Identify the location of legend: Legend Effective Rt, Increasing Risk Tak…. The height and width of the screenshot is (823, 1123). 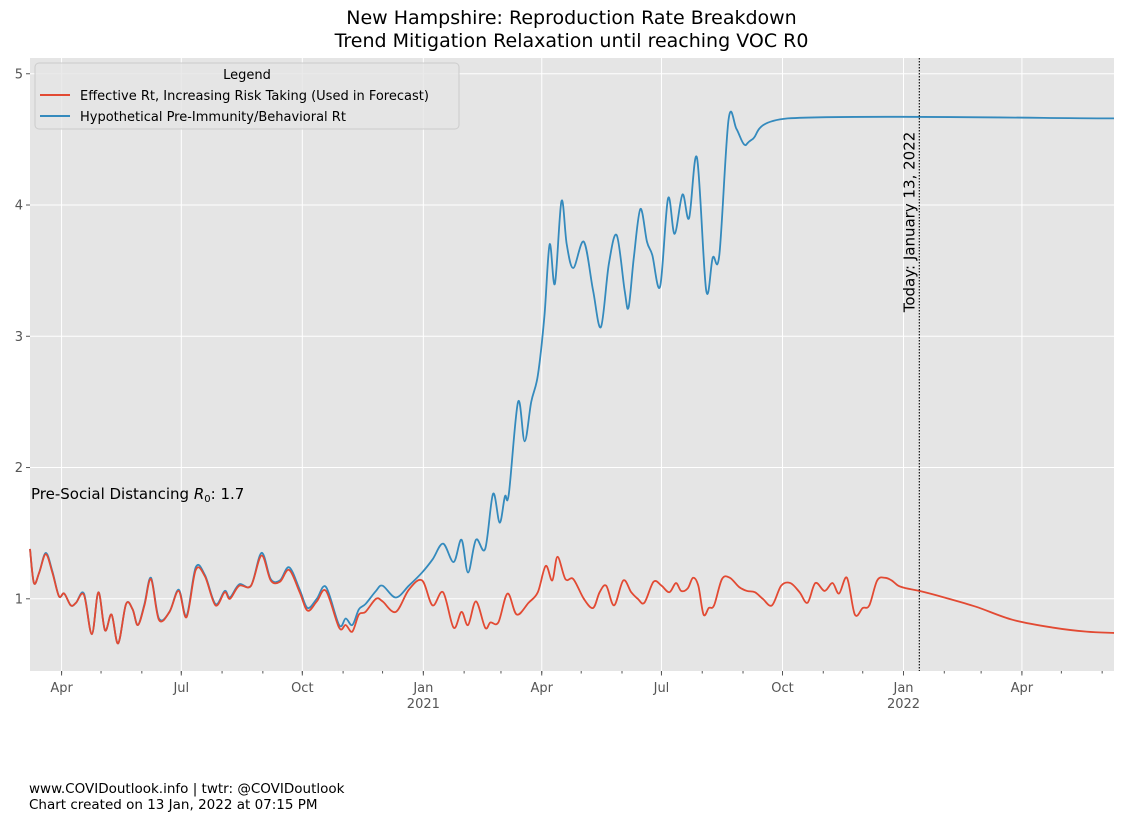
(247, 96).